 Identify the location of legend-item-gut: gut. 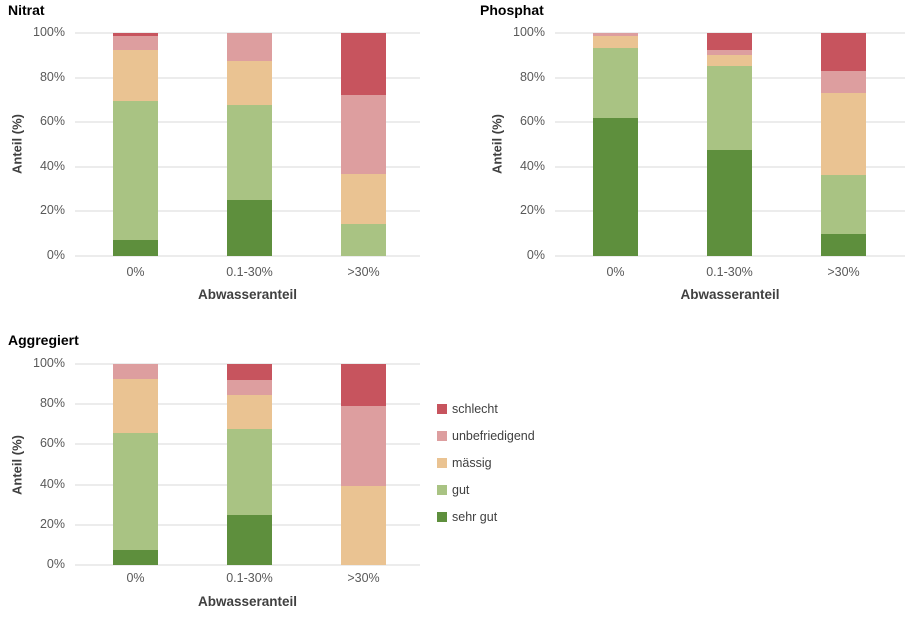
(486, 490).